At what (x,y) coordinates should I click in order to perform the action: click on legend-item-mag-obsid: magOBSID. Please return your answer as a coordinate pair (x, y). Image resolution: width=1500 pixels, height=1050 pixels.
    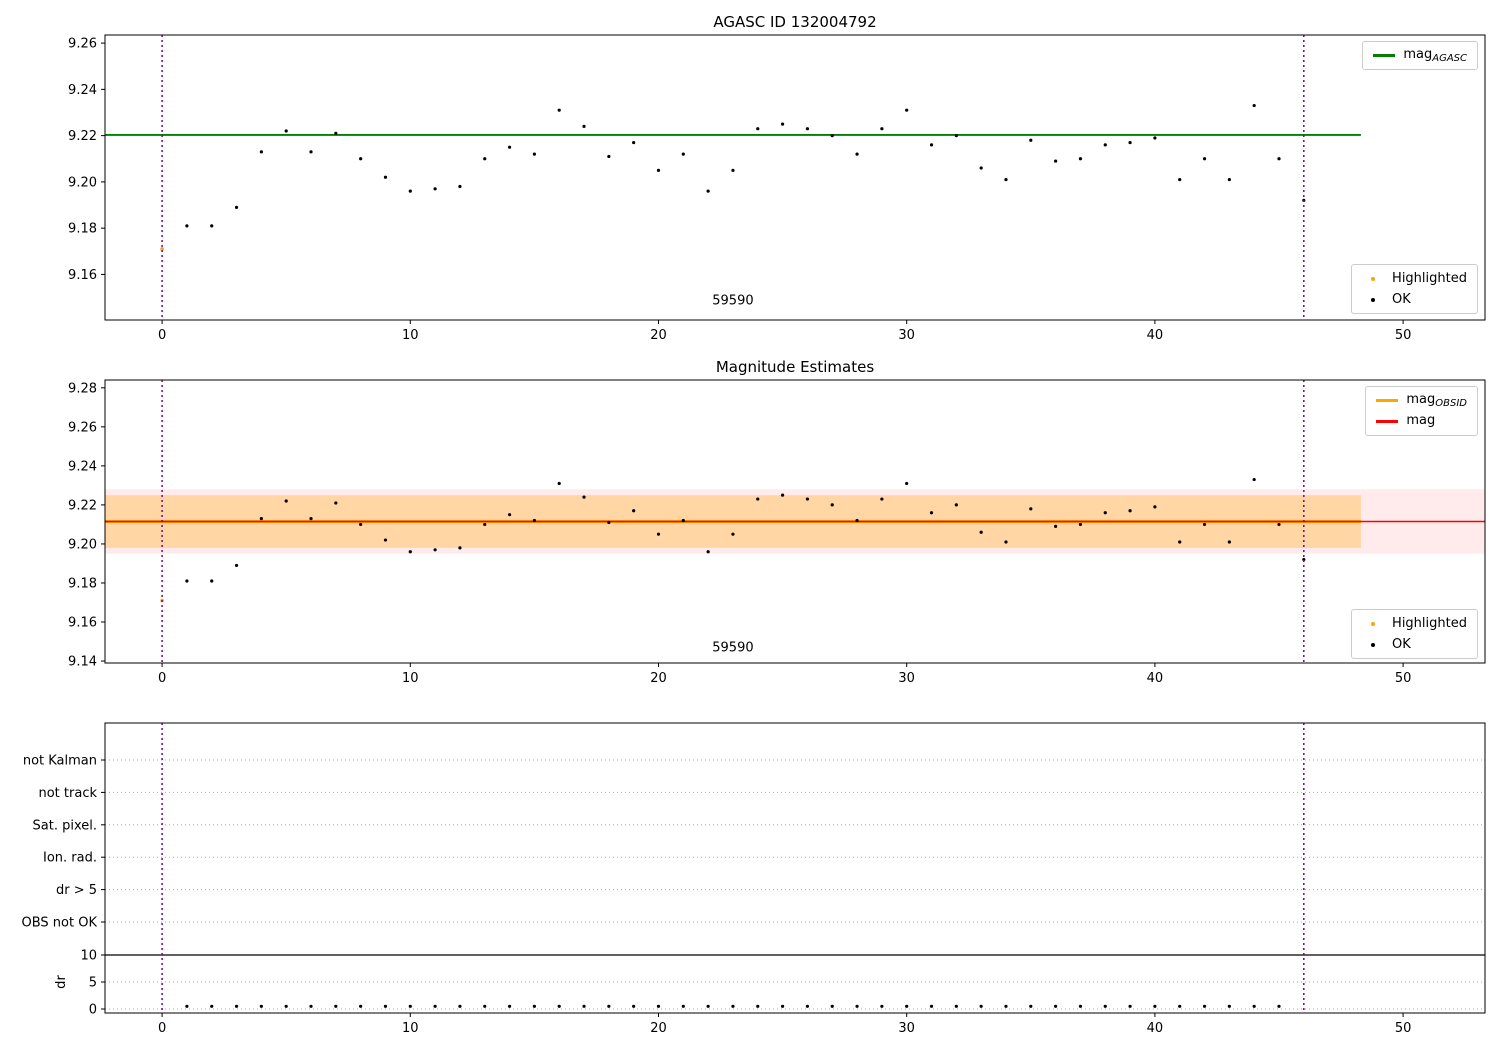
    Looking at the image, I should click on (1421, 400).